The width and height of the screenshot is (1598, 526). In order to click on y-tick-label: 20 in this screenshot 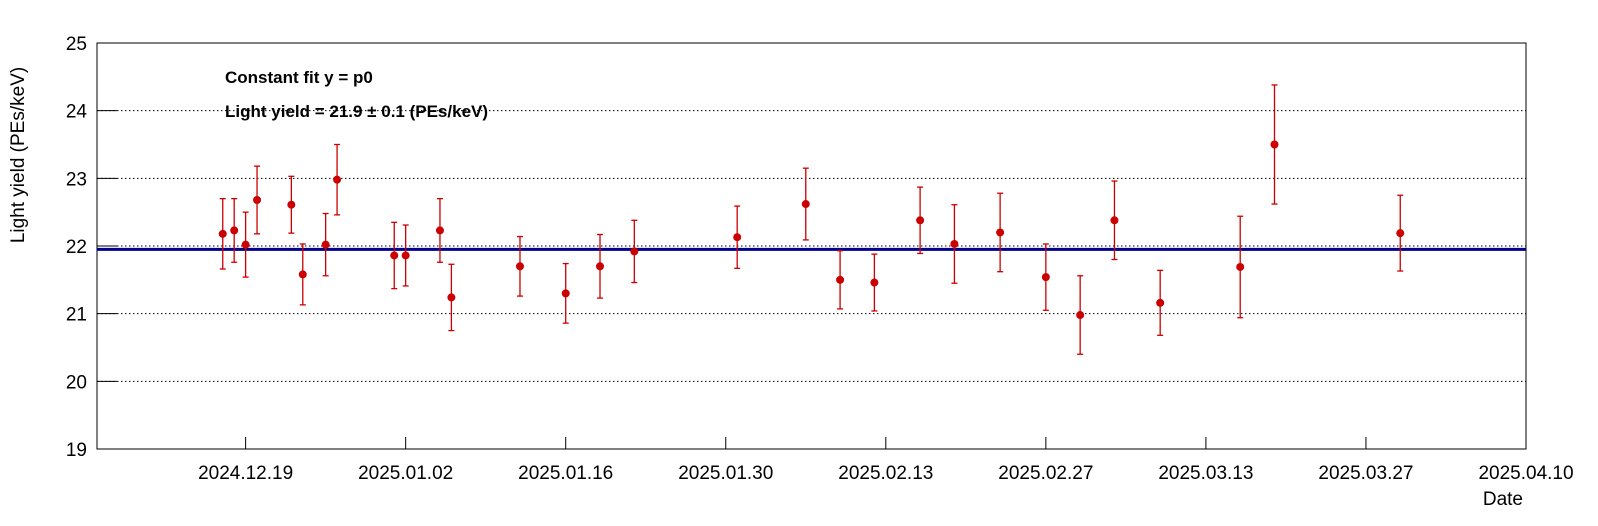, I will do `click(76, 382)`.